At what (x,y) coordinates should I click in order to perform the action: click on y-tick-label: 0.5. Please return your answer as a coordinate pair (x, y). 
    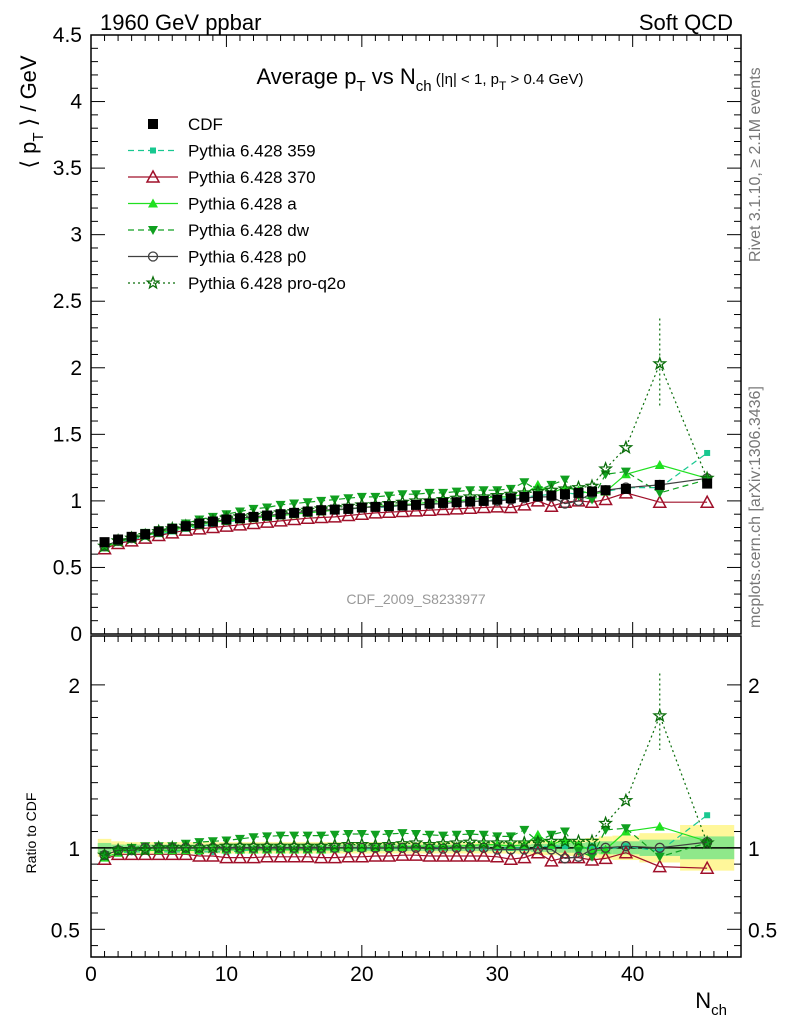
    Looking at the image, I should click on (67, 567).